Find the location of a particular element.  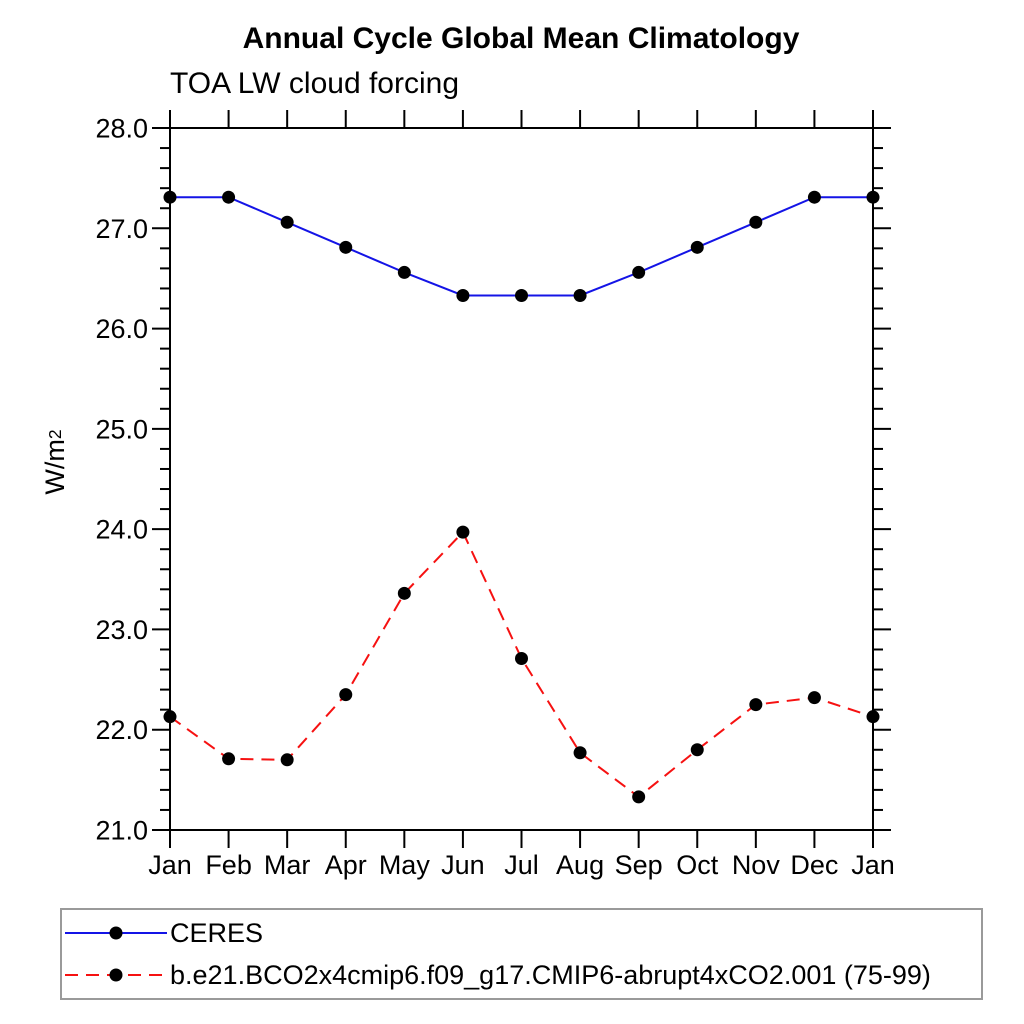

legend-label-0: CERES is located at coordinates (217, 932).